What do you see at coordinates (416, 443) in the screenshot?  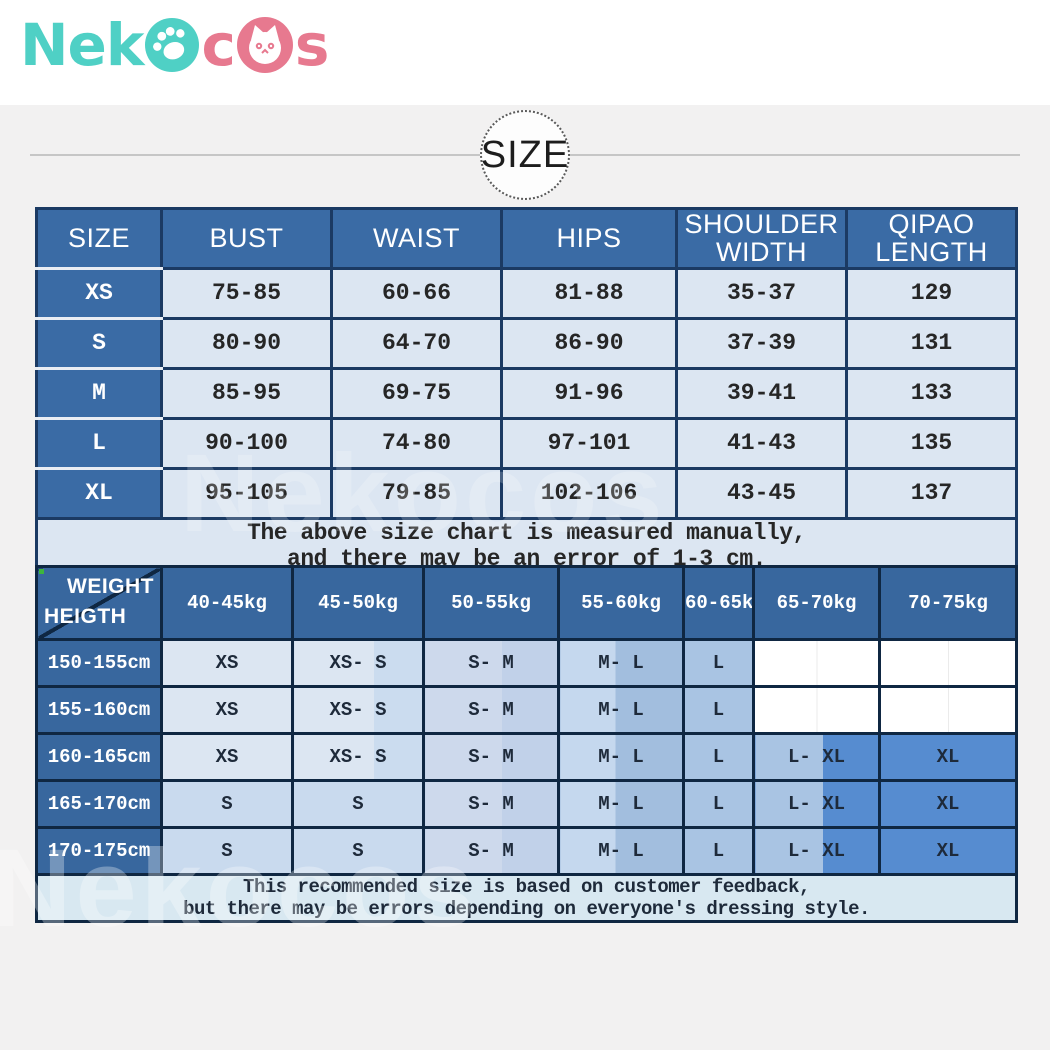 I see `size-value-cell: 74-80` at bounding box center [416, 443].